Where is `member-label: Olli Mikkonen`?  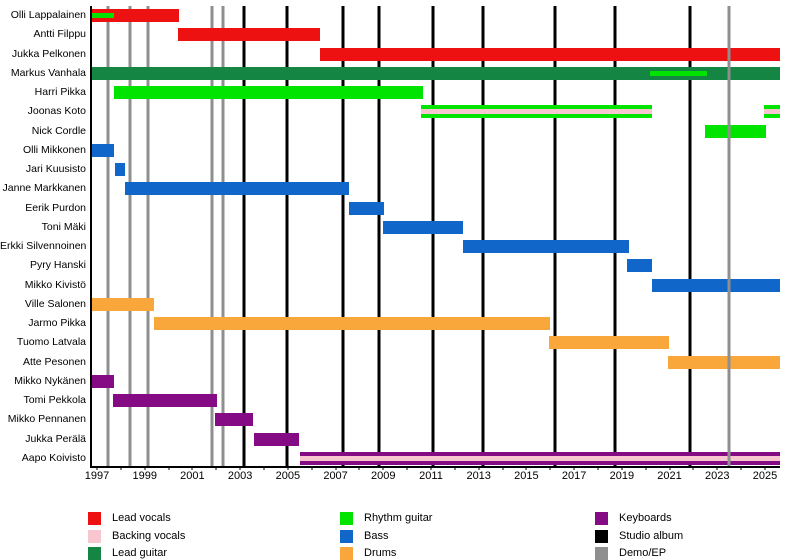
member-label: Olli Mikkonen is located at coordinates (54, 149).